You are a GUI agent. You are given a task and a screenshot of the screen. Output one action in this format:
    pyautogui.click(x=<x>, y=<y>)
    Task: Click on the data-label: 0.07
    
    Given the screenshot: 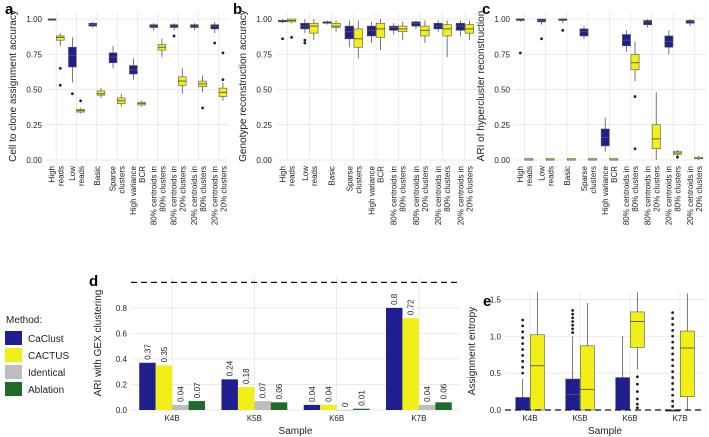 What is the action you would take?
    pyautogui.click(x=197, y=390)
    